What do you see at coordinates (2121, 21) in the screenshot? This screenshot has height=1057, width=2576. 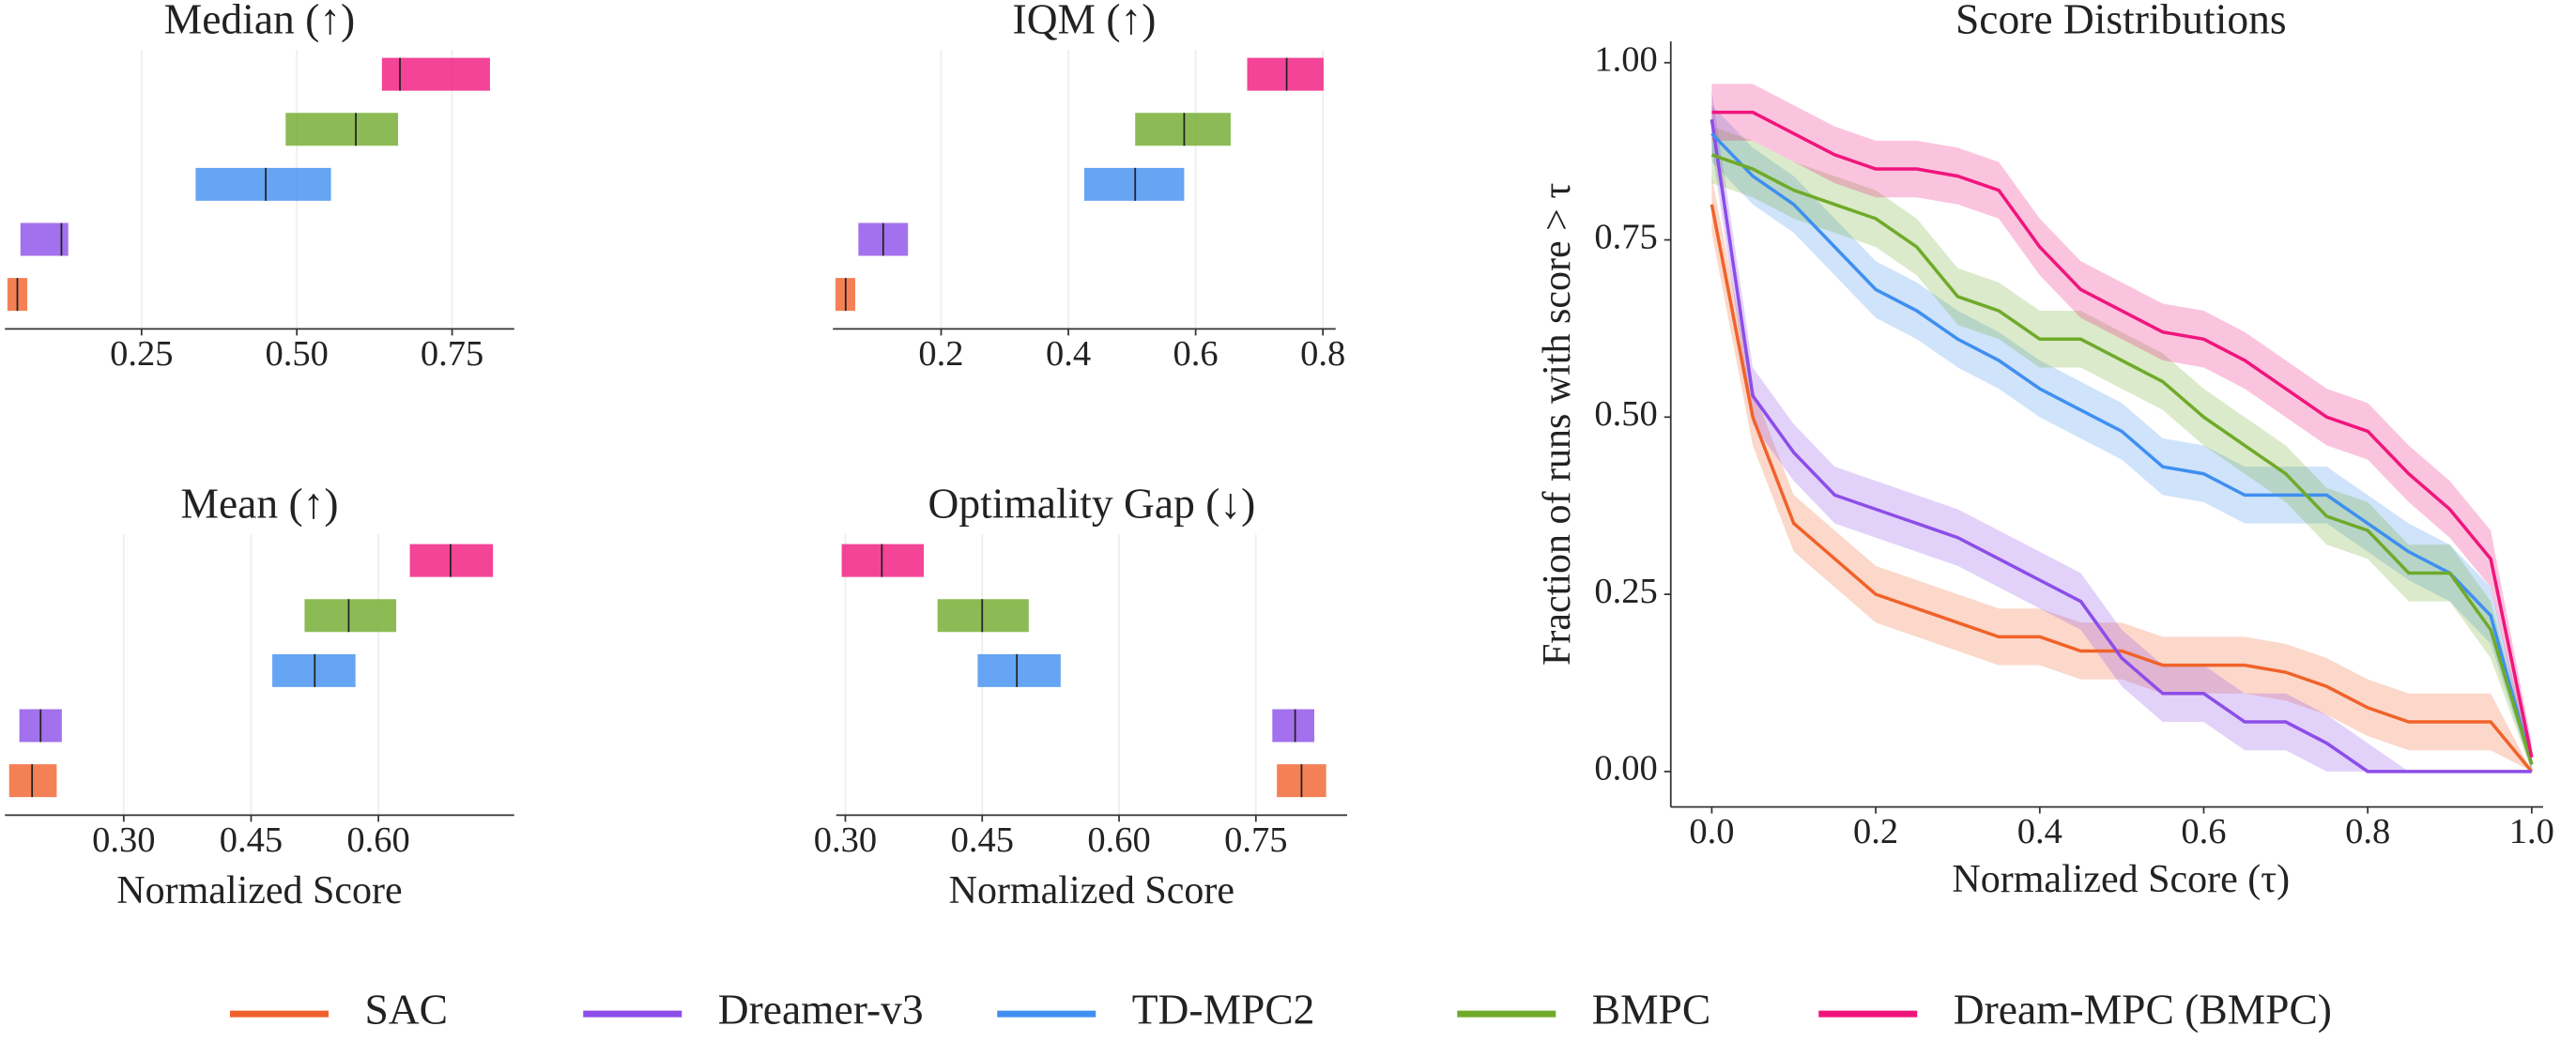 I see `chart-title: Score Distributions` at bounding box center [2121, 21].